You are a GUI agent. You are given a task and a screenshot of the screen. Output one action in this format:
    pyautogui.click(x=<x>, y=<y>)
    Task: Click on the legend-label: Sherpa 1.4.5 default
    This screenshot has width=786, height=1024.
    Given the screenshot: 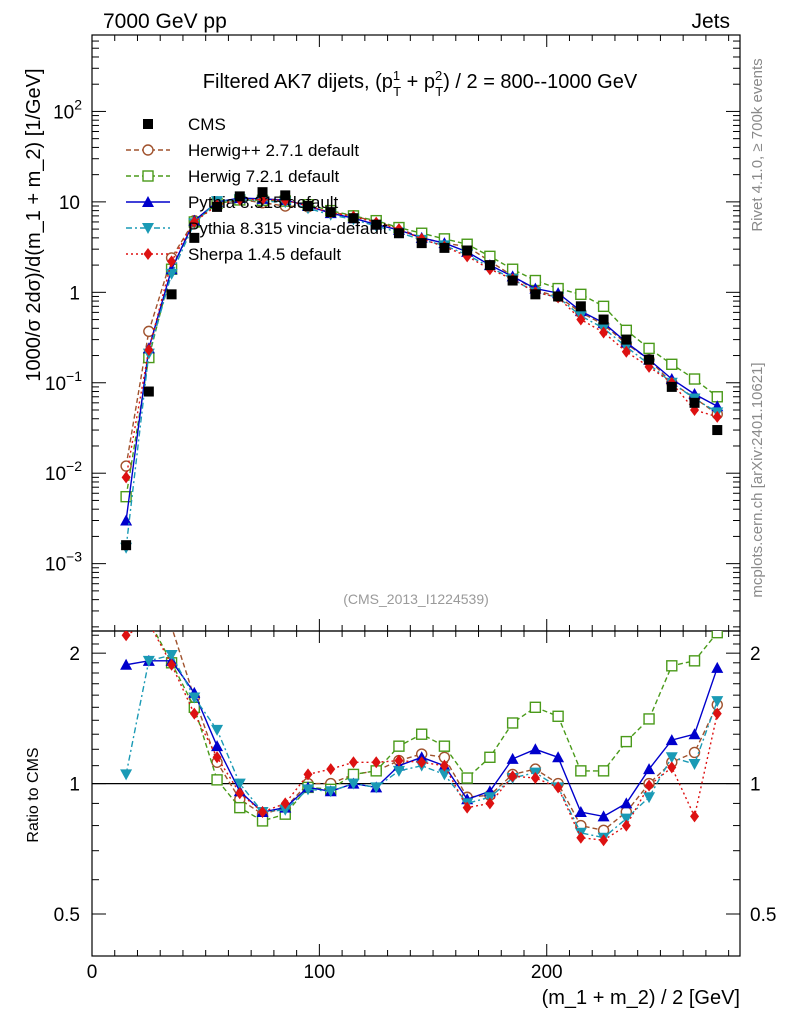 What is the action you would take?
    pyautogui.click(x=264, y=254)
    